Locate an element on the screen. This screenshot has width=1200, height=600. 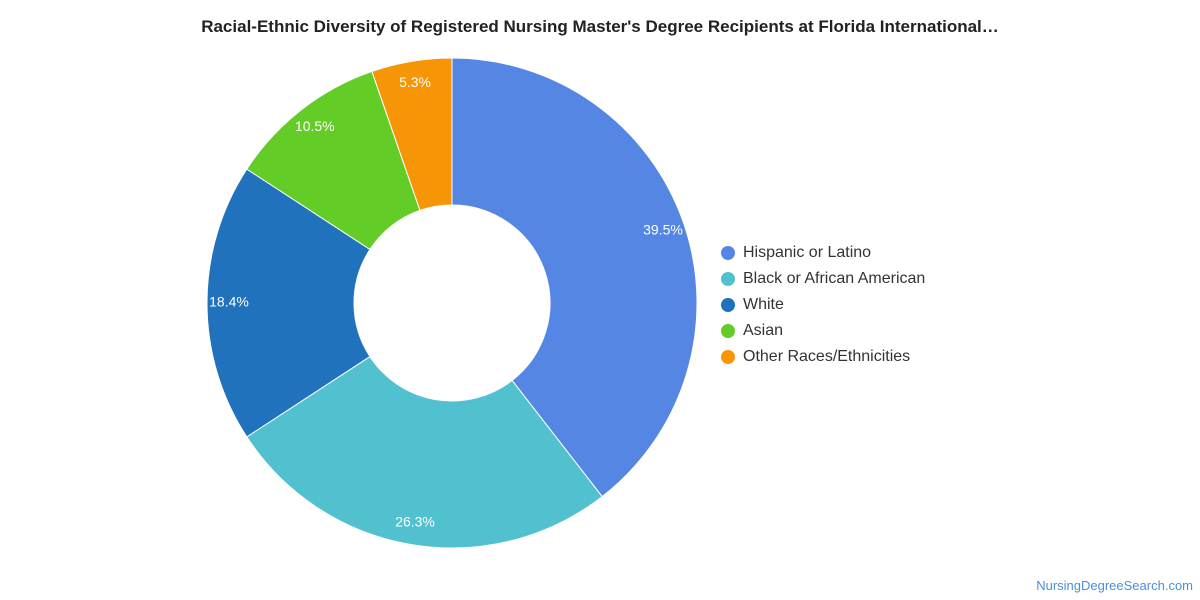
legend-label: White is located at coordinates (763, 304).